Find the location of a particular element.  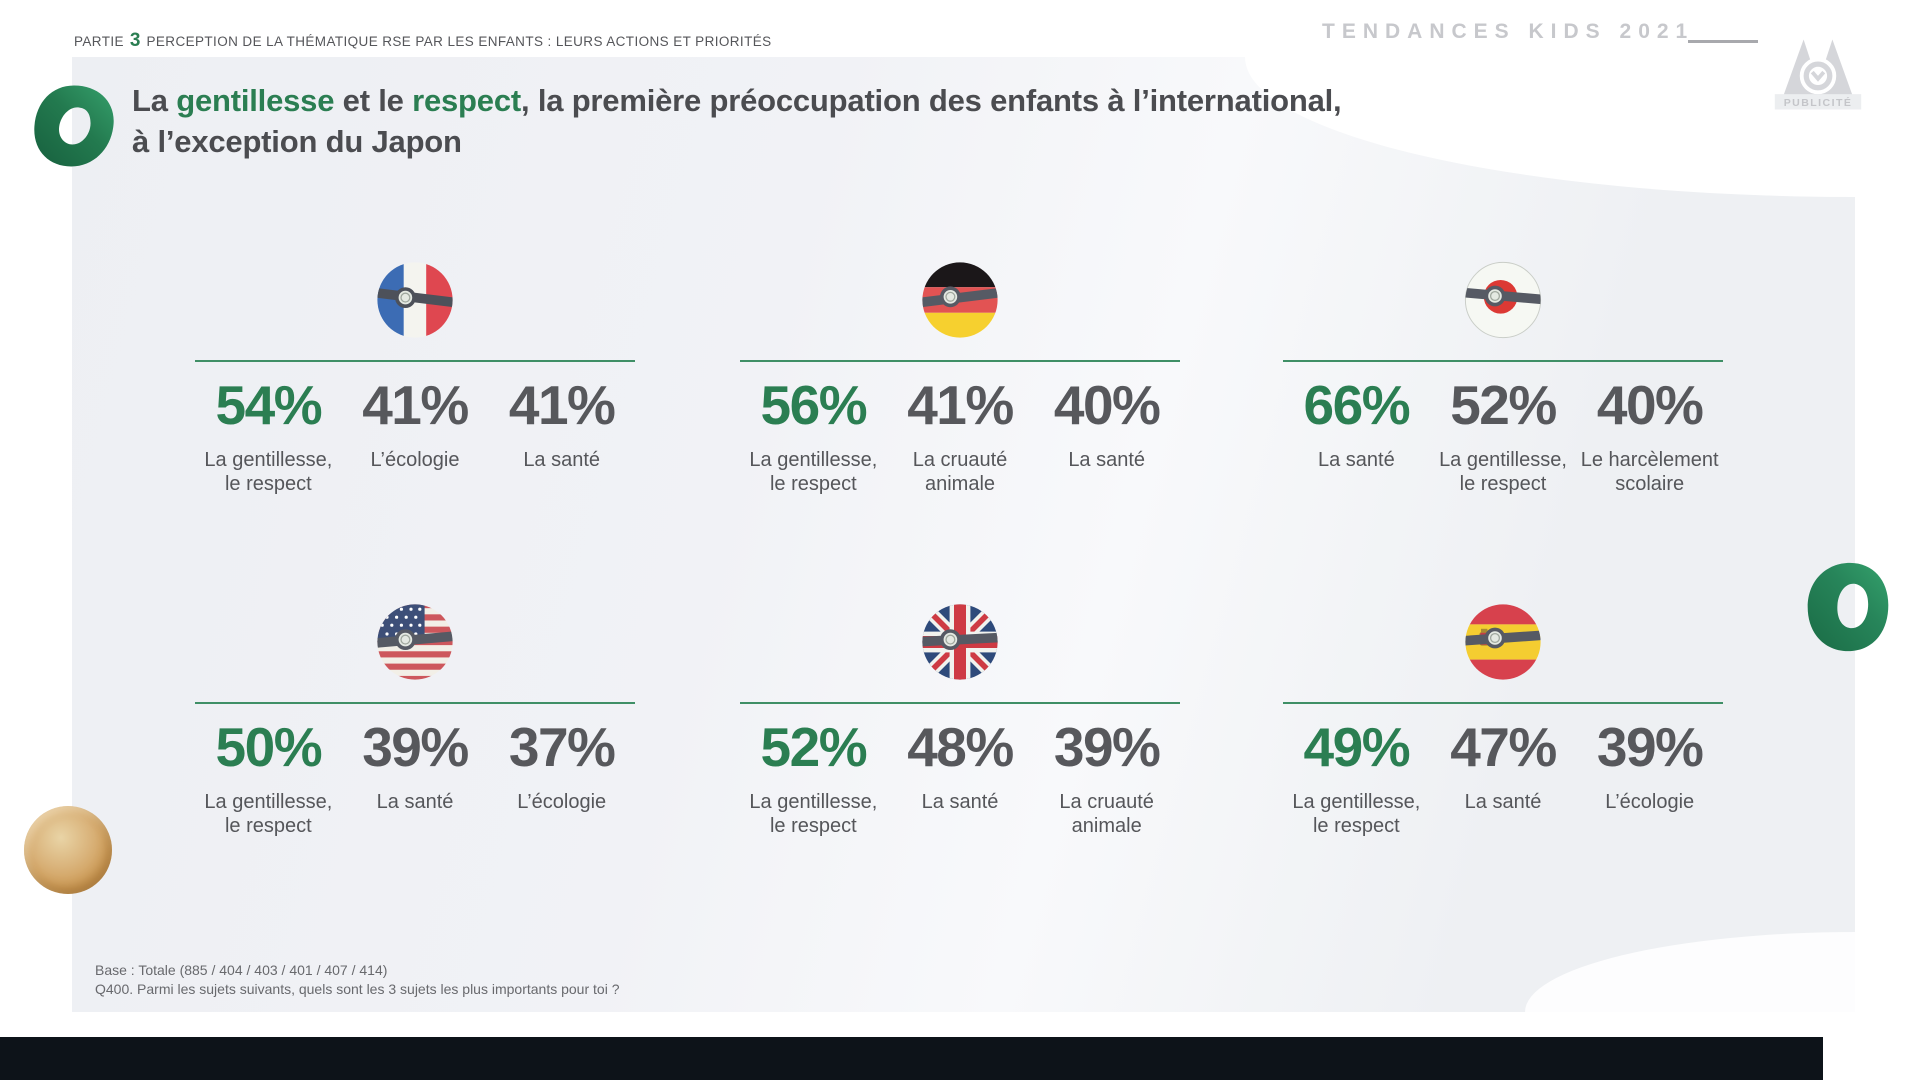

usa-flag-pokeball-icon is located at coordinates (415, 642).